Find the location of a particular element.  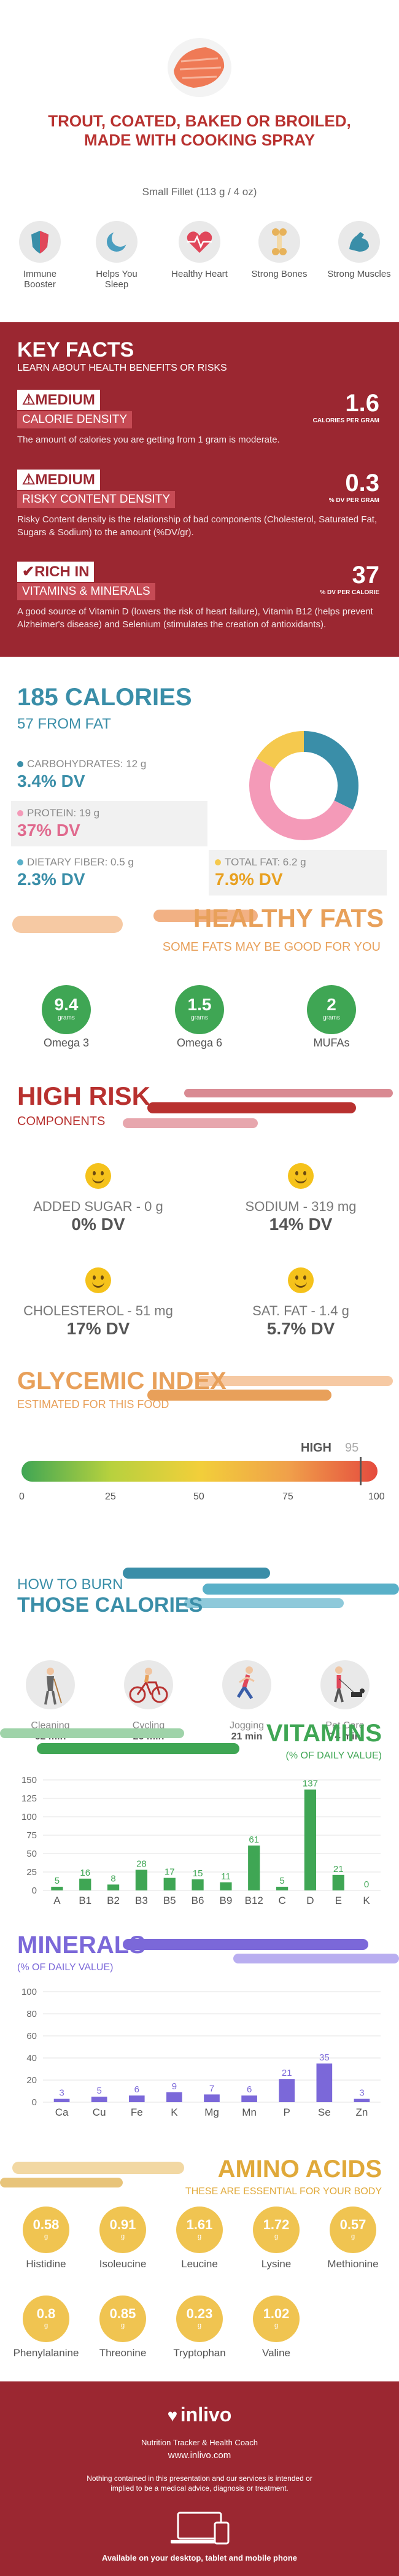

risk-cholesterol: CHOLESTEROL - 51 mg 17% DV is located at coordinates (98, 1303).